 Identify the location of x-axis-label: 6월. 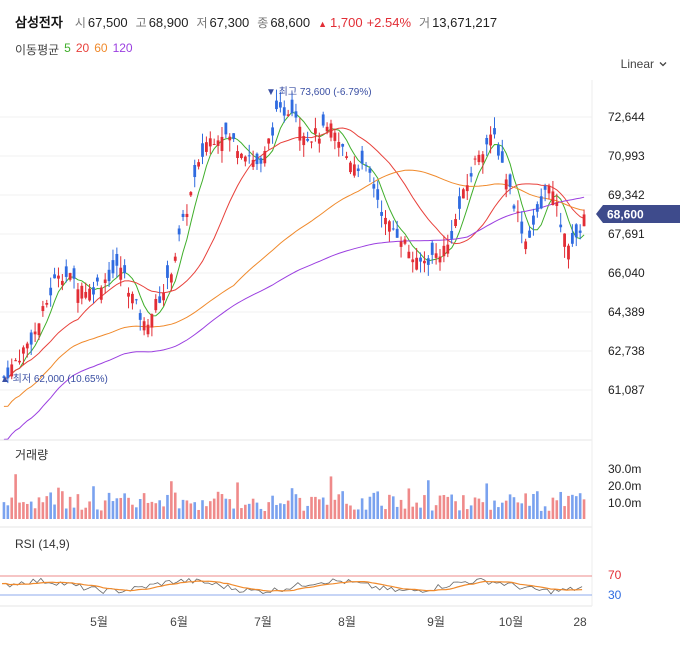
(179, 622).